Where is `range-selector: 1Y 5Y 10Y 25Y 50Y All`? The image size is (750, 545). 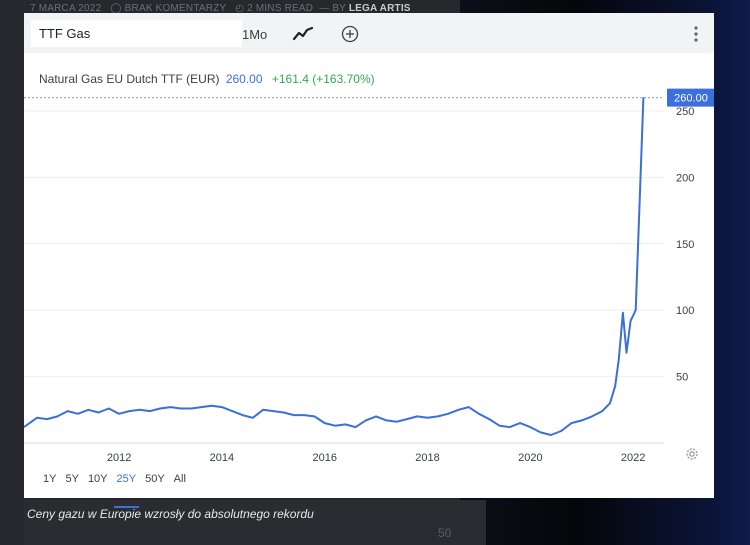 range-selector: 1Y 5Y 10Y 25Y 50Y All is located at coordinates (119, 490).